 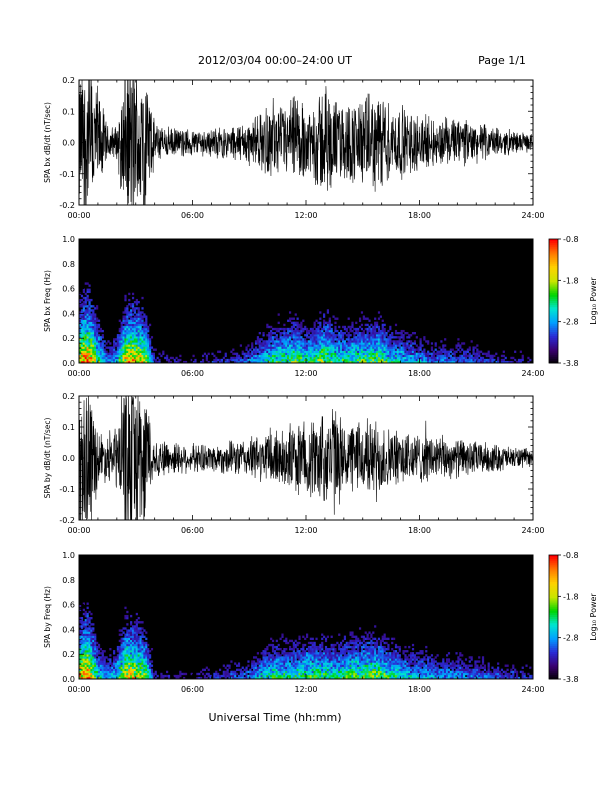 What do you see at coordinates (502, 60) in the screenshot?
I see `page-indicator: Page 1/1` at bounding box center [502, 60].